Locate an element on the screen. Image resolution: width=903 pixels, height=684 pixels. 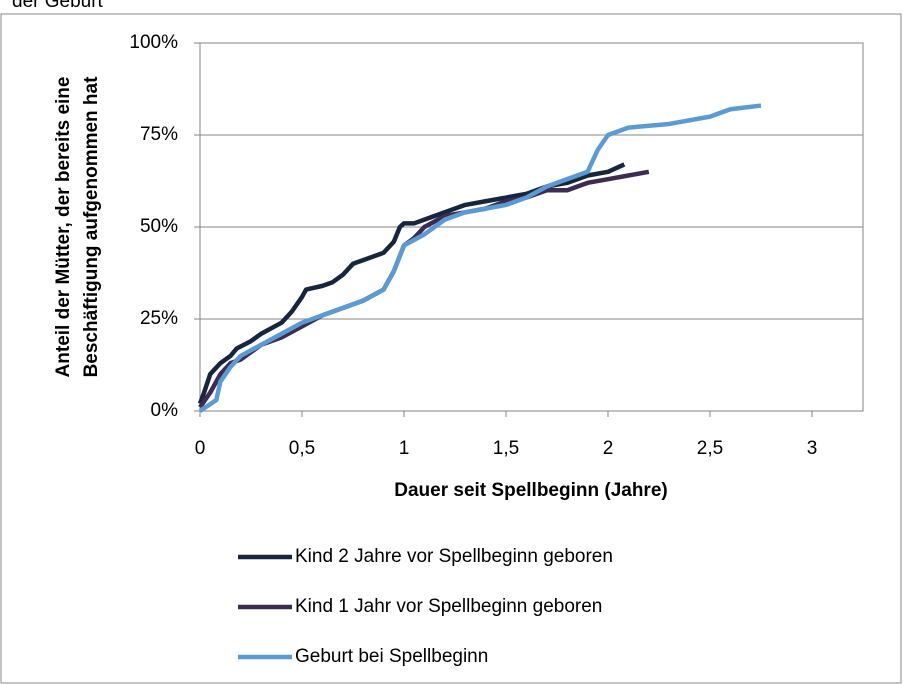
x-tick-label: 0 is located at coordinates (200, 448).